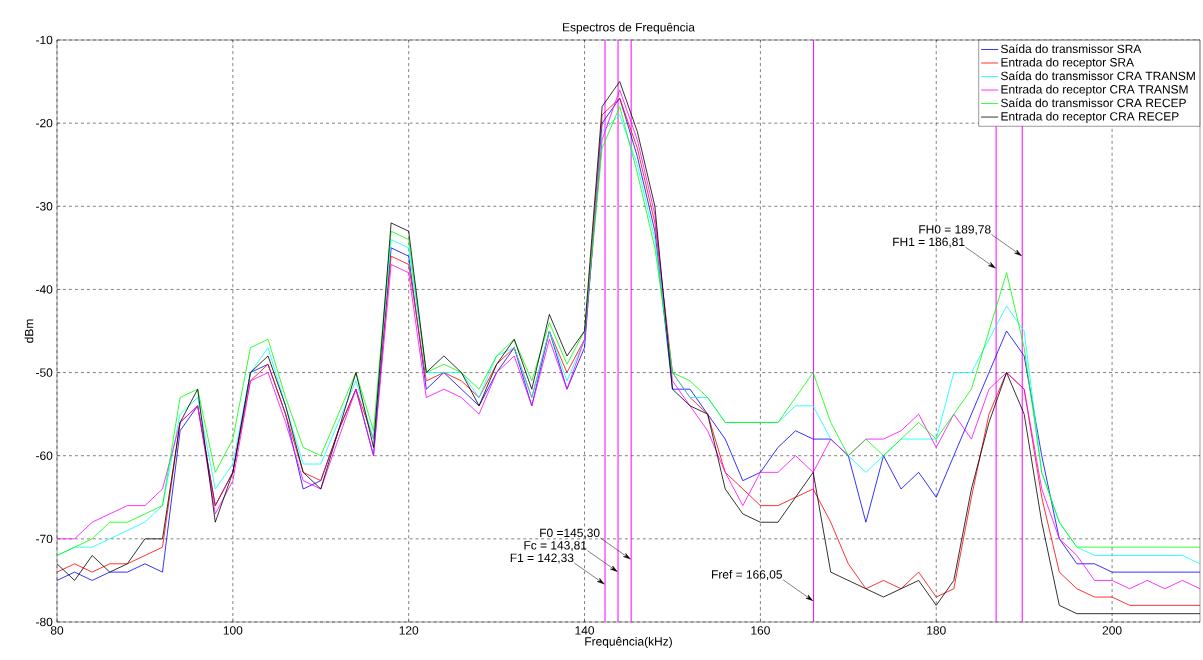 The width and height of the screenshot is (1203, 660). What do you see at coordinates (1098, 76) in the screenshot?
I see `legend-label: Saída do transmissor CRA TRANSM` at bounding box center [1098, 76].